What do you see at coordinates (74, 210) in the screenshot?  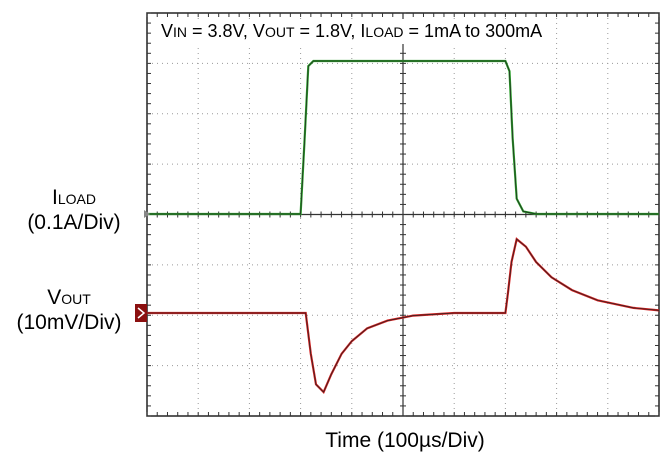 I see `iload-channel-label: ILOAD (0.1A/Div)` at bounding box center [74, 210].